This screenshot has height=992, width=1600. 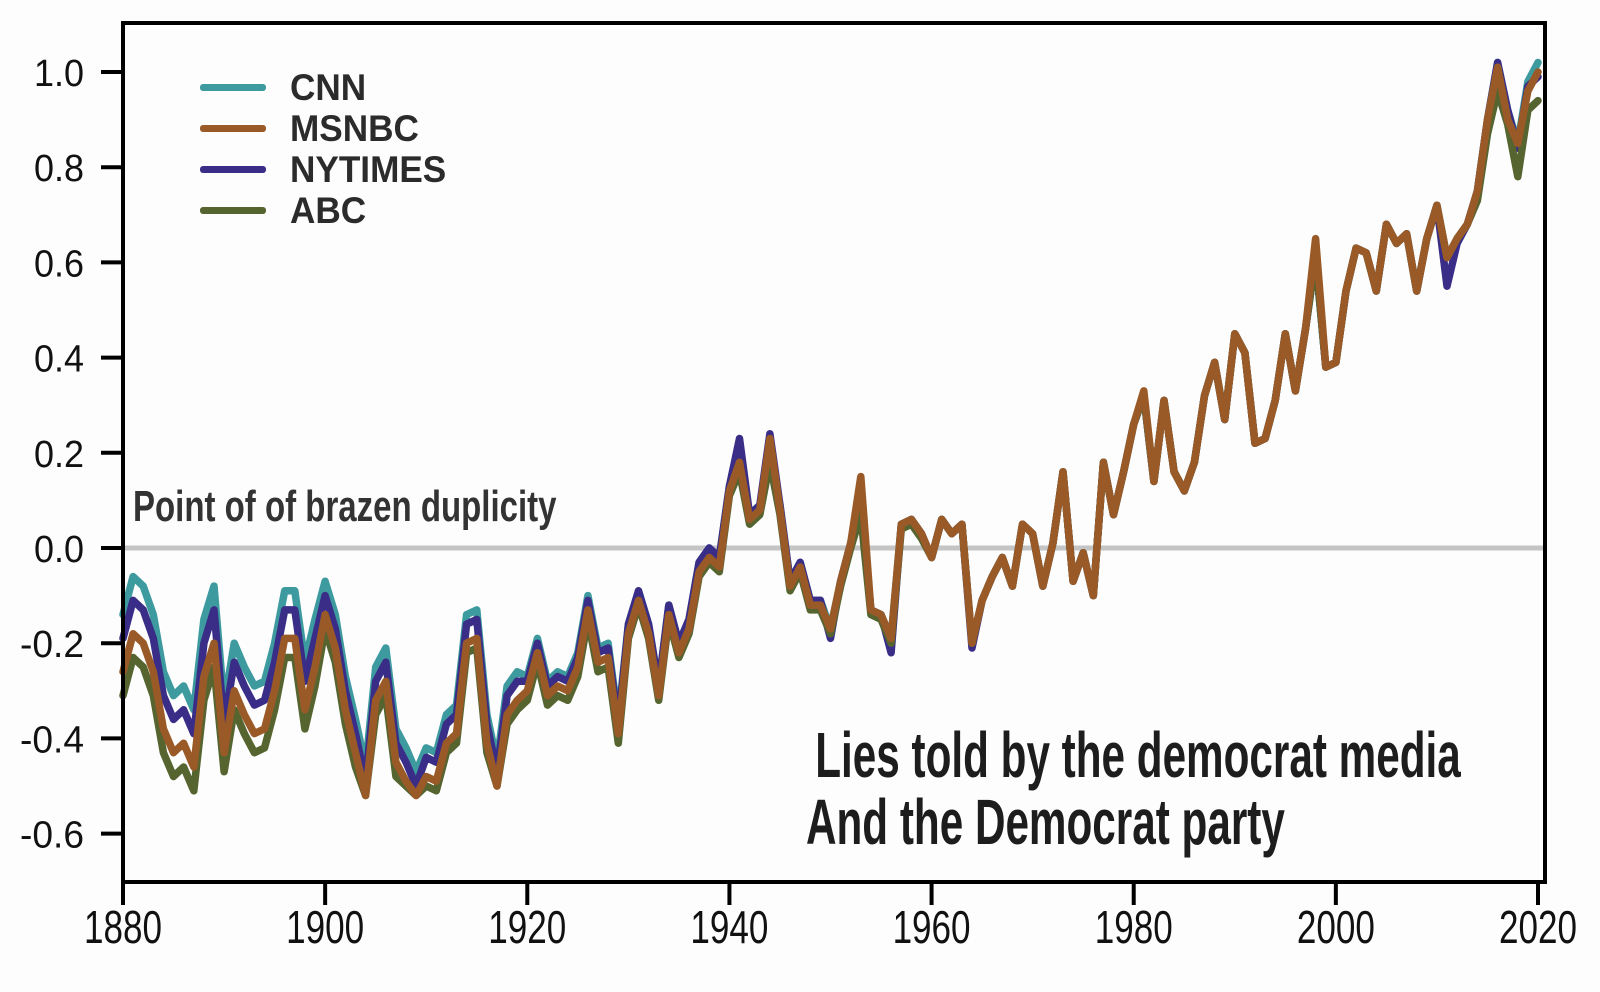 What do you see at coordinates (368, 169) in the screenshot?
I see `legend-label-nytimes: NYTIMES` at bounding box center [368, 169].